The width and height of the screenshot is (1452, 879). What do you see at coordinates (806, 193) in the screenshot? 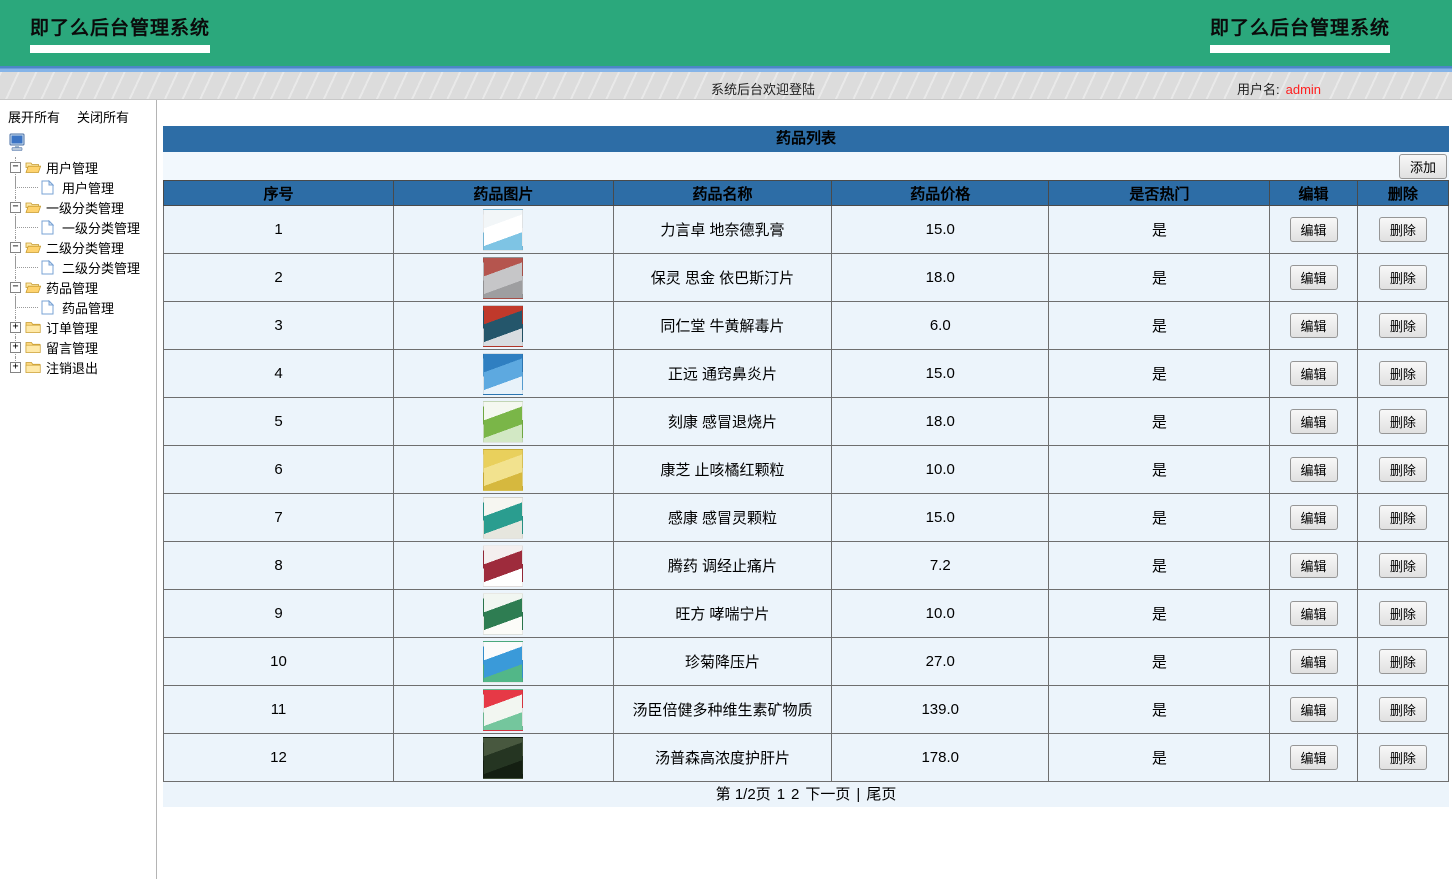
I see `table-header-row: 序号 药品图片 药品名称 药品价格 是否热门 编辑 删除` at bounding box center [806, 193].